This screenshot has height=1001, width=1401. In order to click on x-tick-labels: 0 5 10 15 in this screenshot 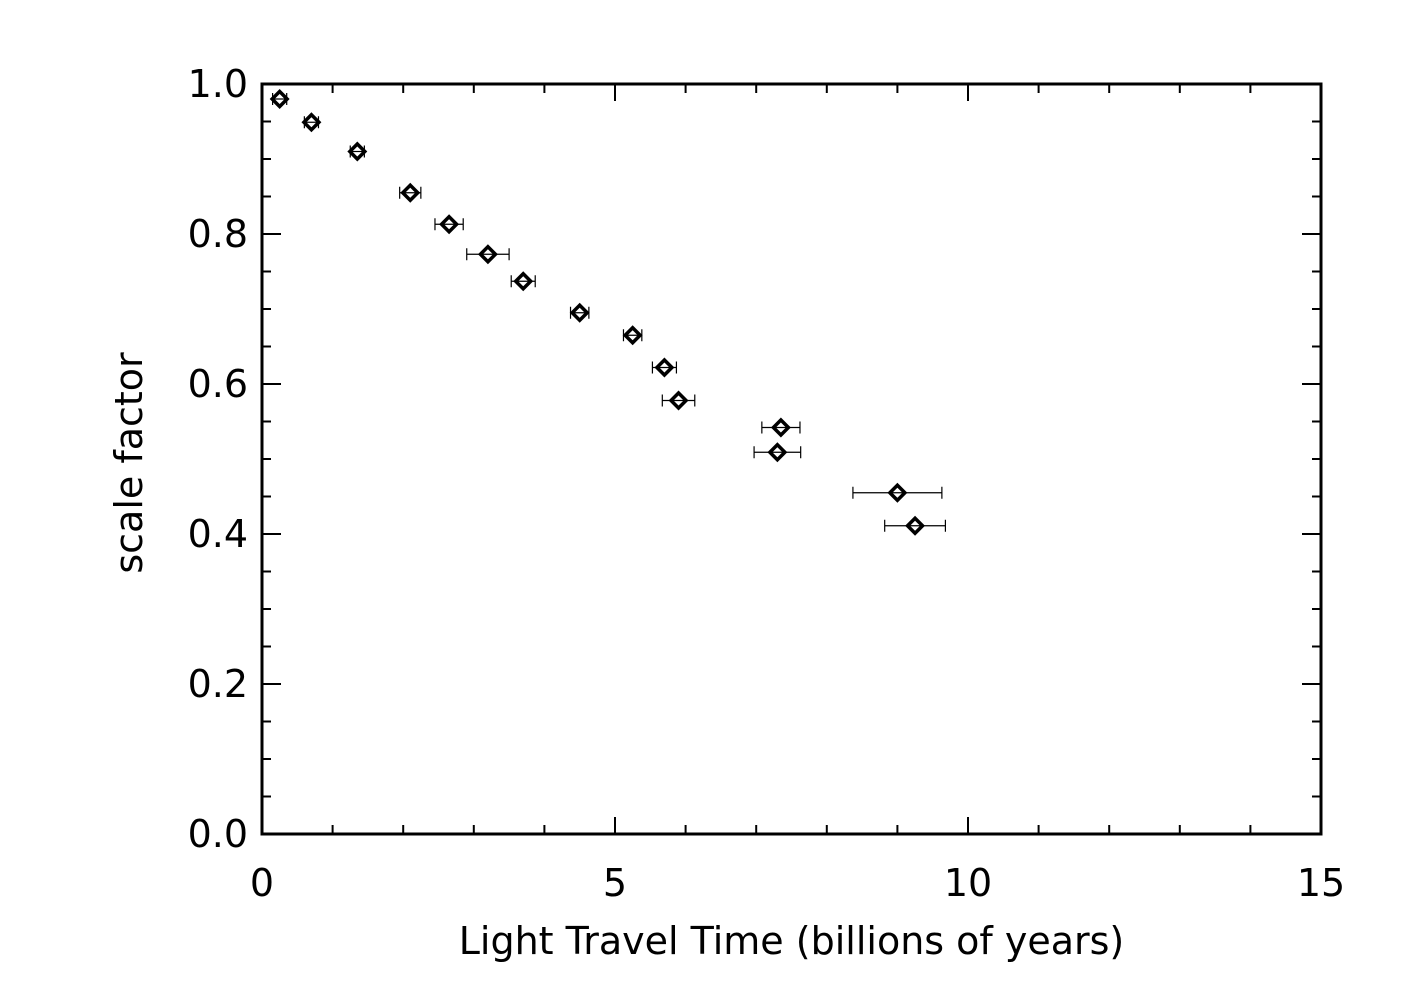, I will do `click(797, 883)`.